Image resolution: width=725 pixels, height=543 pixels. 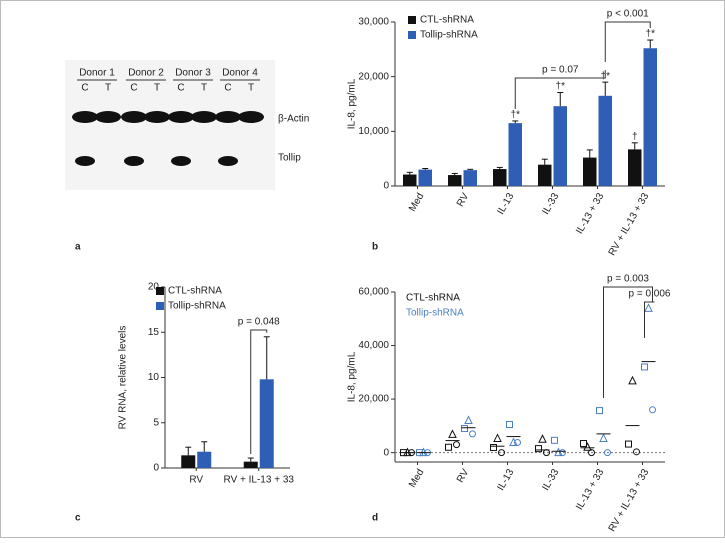 I want to click on y-tick-label: 15, so click(x=154, y=332).